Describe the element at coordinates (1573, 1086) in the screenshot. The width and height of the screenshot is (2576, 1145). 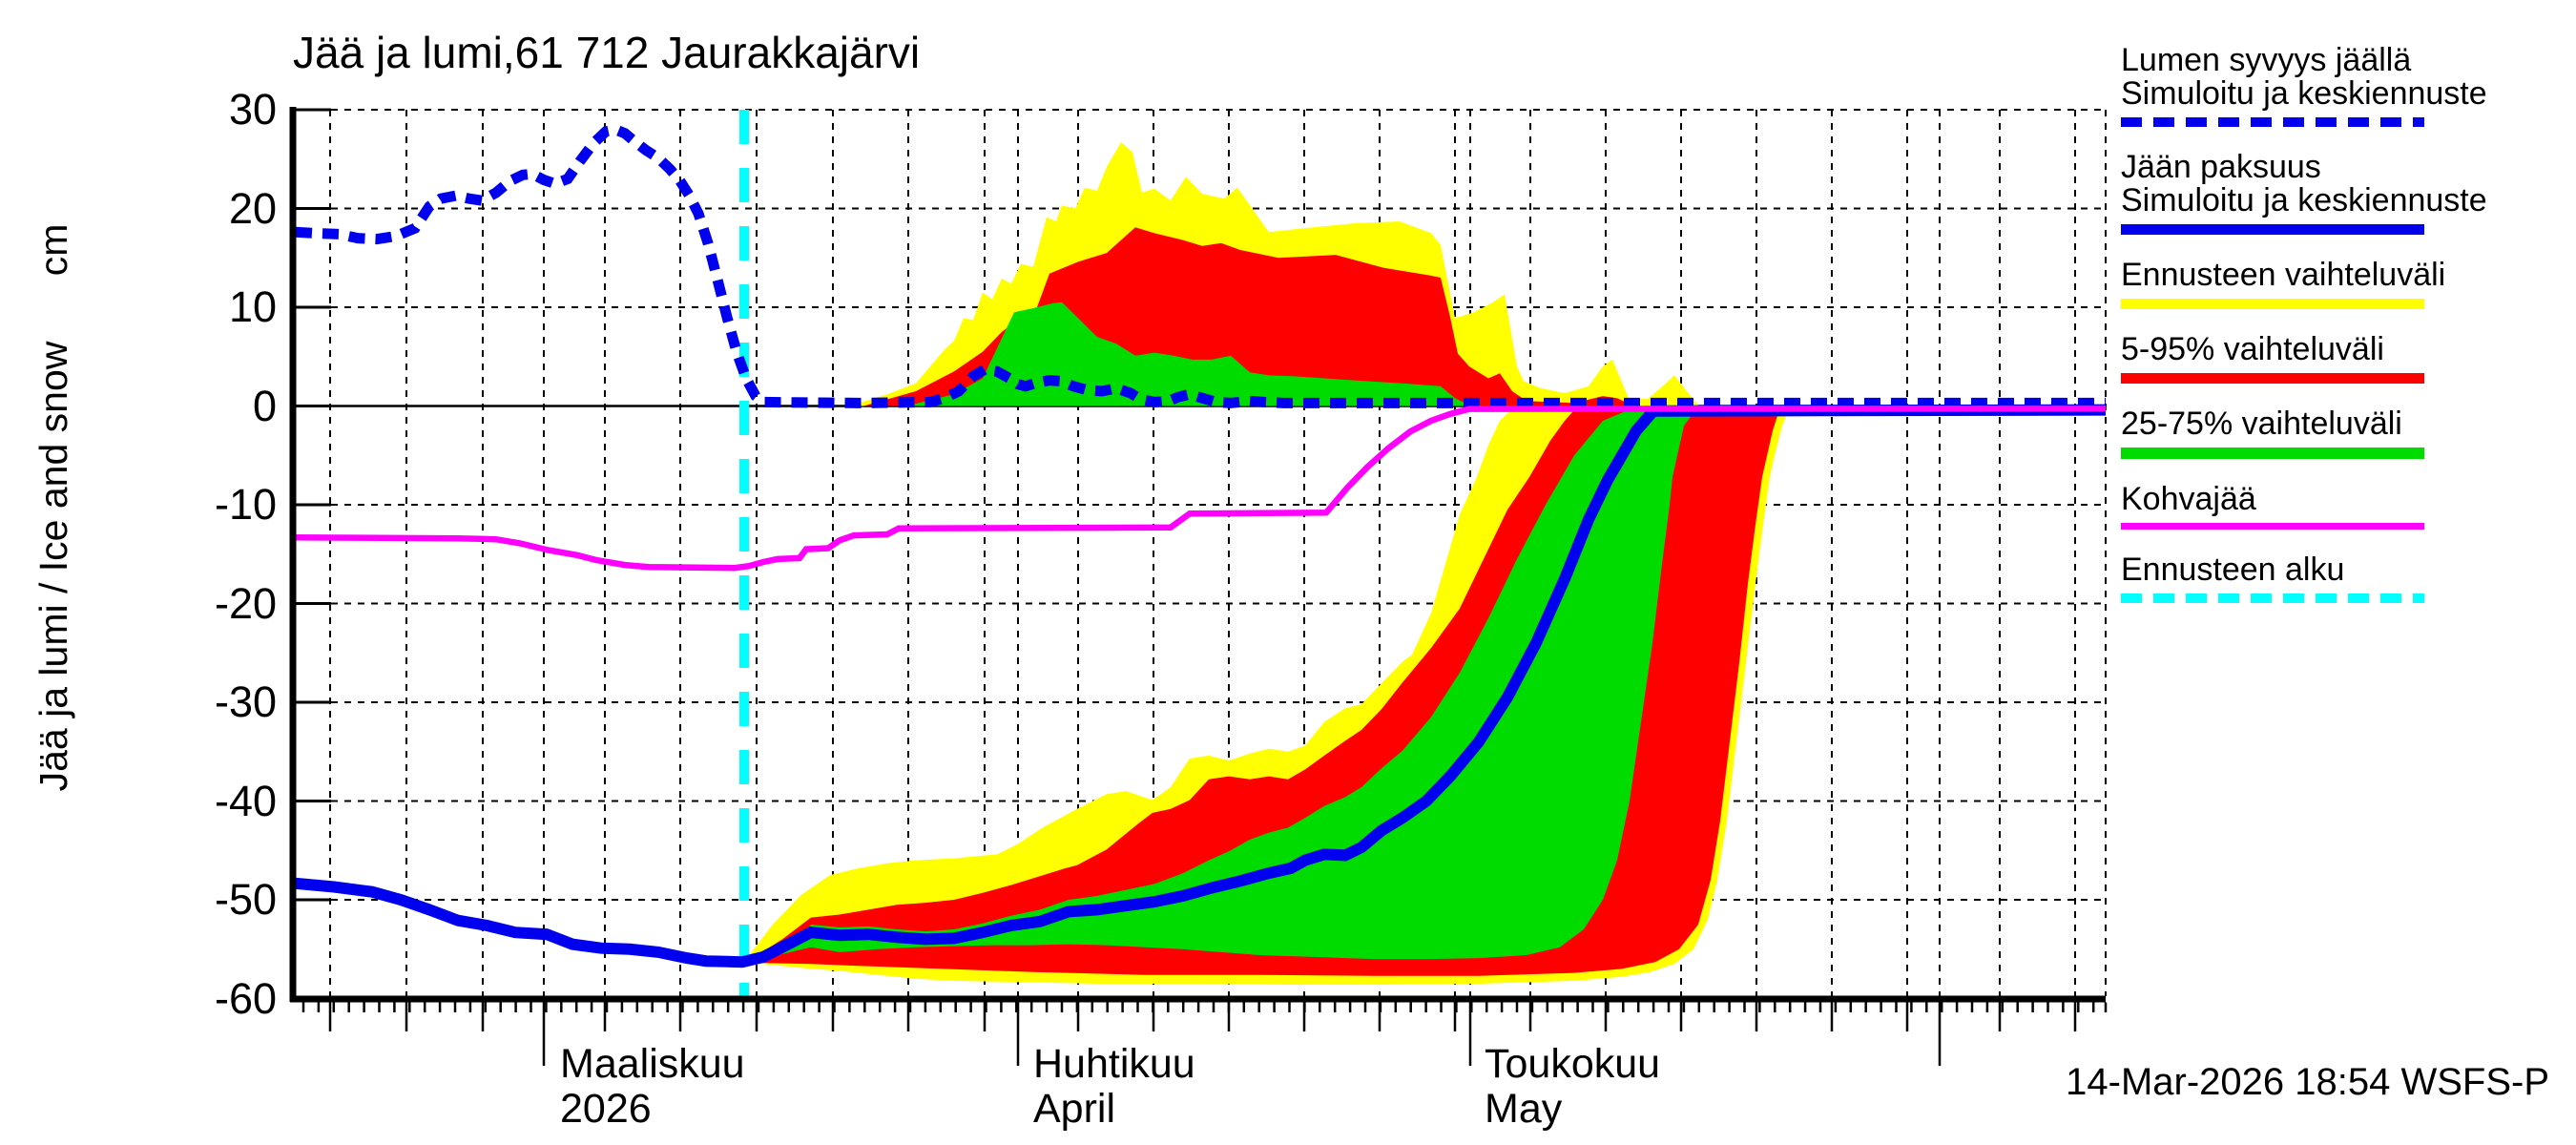
I see `x-month-label: Toukokuu May` at that location.